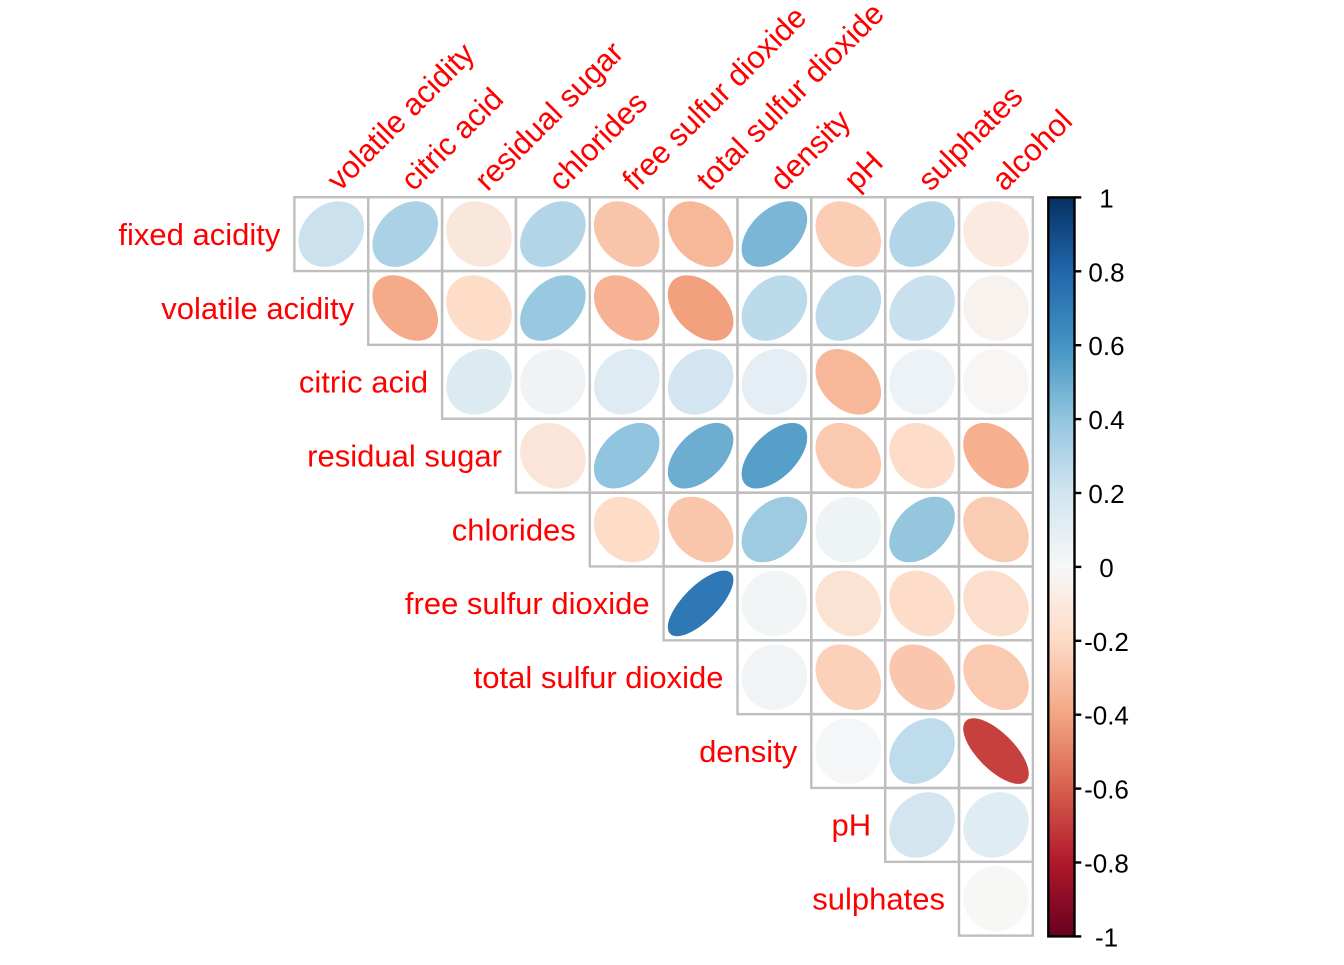 The image size is (1344, 965). What do you see at coordinates (1106, 346) in the screenshot?
I see `svg-text: 0.6` at bounding box center [1106, 346].